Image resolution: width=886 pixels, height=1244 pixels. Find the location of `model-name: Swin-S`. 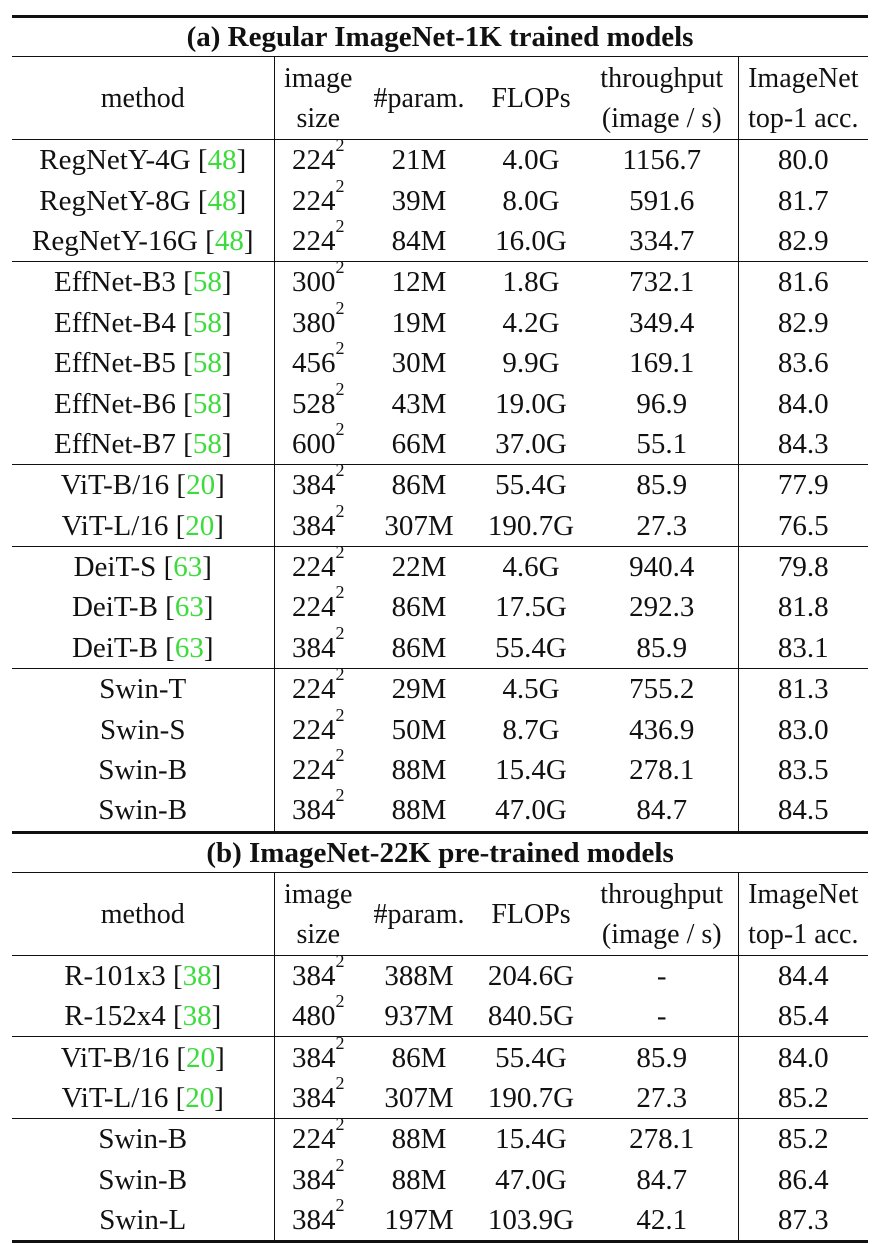

model-name: Swin-S is located at coordinates (143, 729).